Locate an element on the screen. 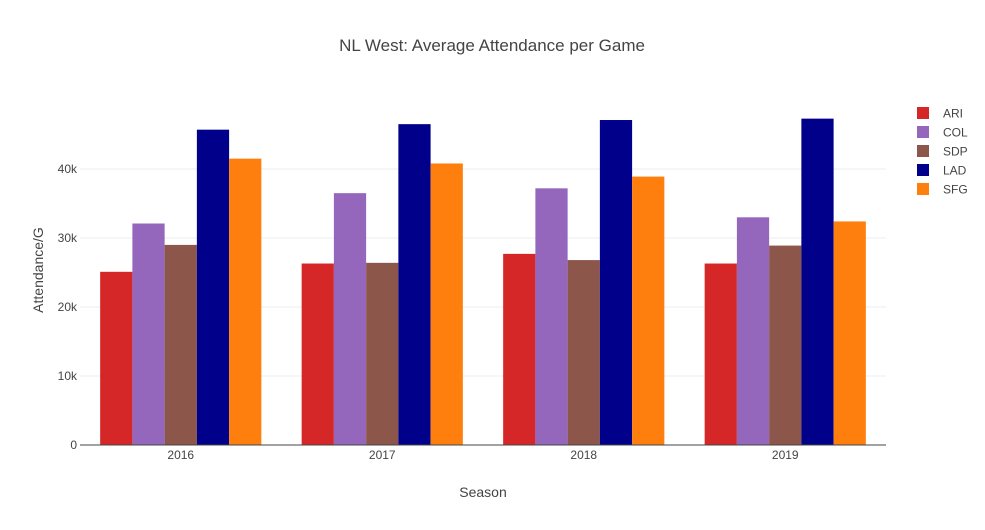  bar-ari-2019 is located at coordinates (720, 354).